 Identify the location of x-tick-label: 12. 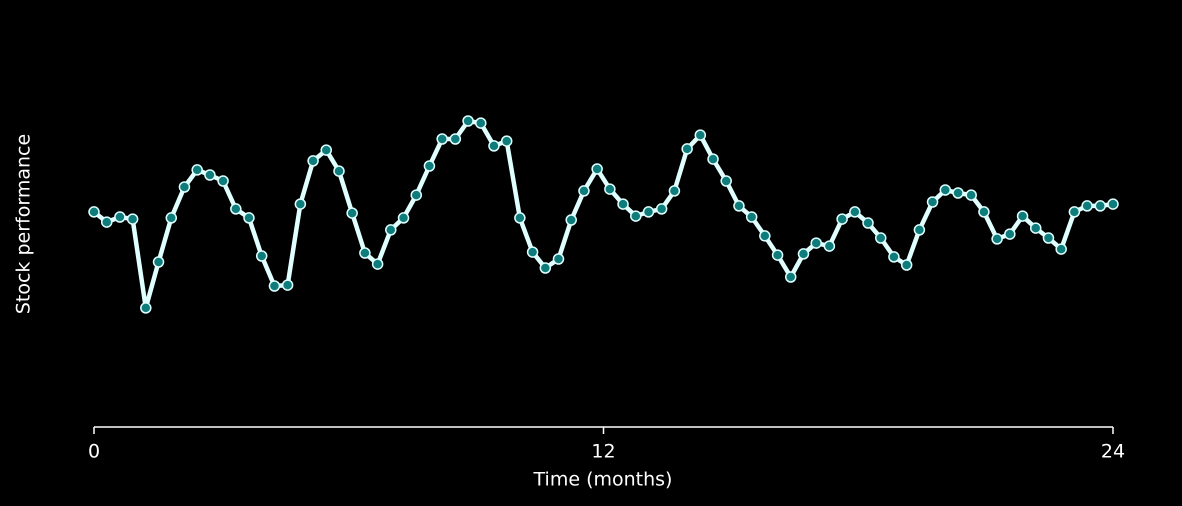
(603, 452).